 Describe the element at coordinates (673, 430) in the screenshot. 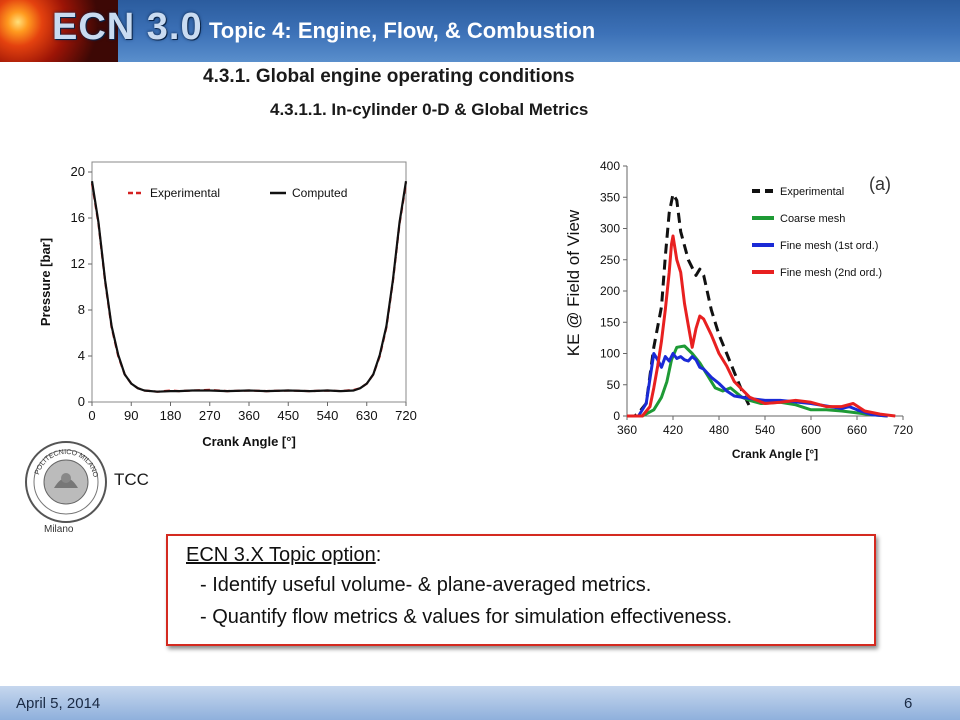

I see `x-tick-label: 420` at that location.